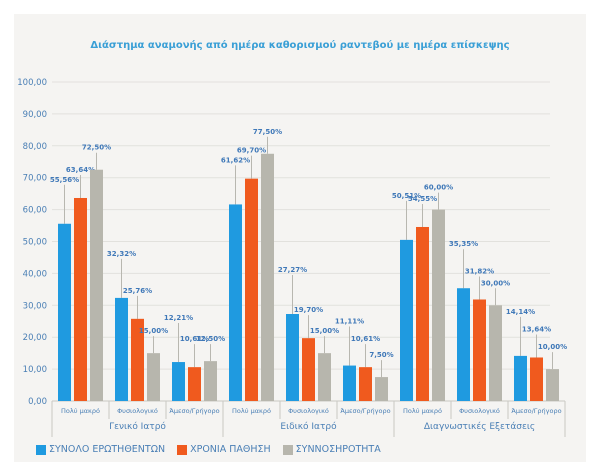  Describe the element at coordinates (287, 449) in the screenshot. I see `legend-swatch-comorbidity` at that location.